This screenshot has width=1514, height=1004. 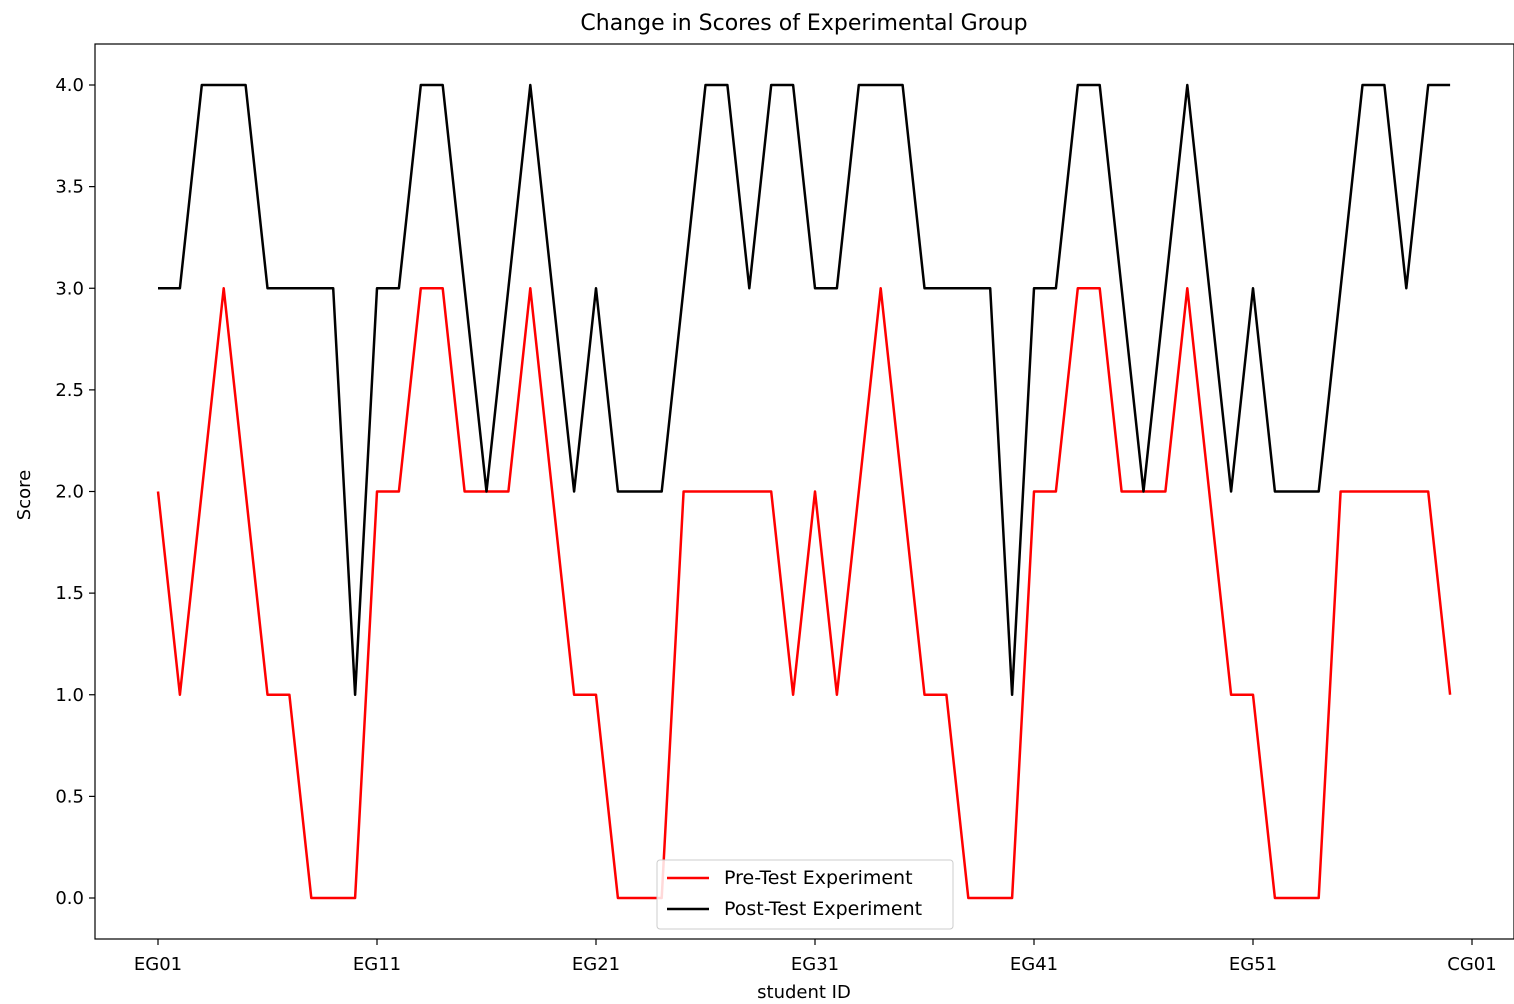 I want to click on y-axis: 0.0 0.5 1.0 1.5 2.0 2.5 3.0 3.5 4.0, so click(x=75, y=492).